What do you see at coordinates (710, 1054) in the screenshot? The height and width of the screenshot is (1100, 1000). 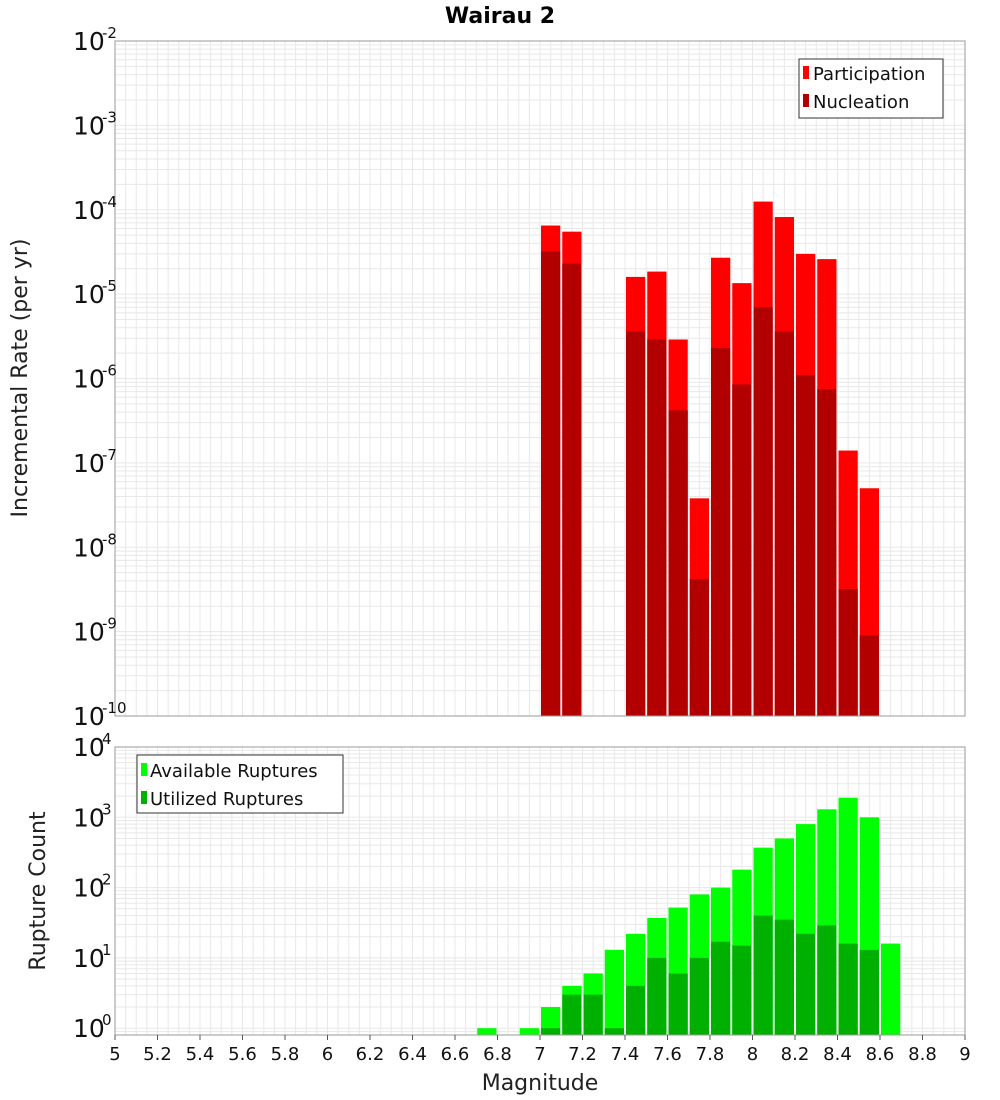 I see `x-tick-label: 7.8` at bounding box center [710, 1054].